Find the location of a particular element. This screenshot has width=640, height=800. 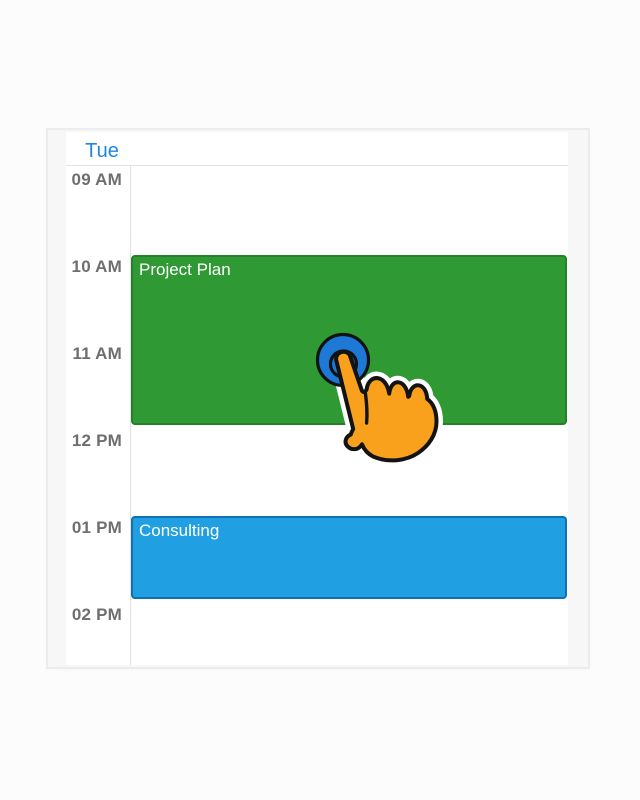

event-title: Consulting is located at coordinates (179, 530).